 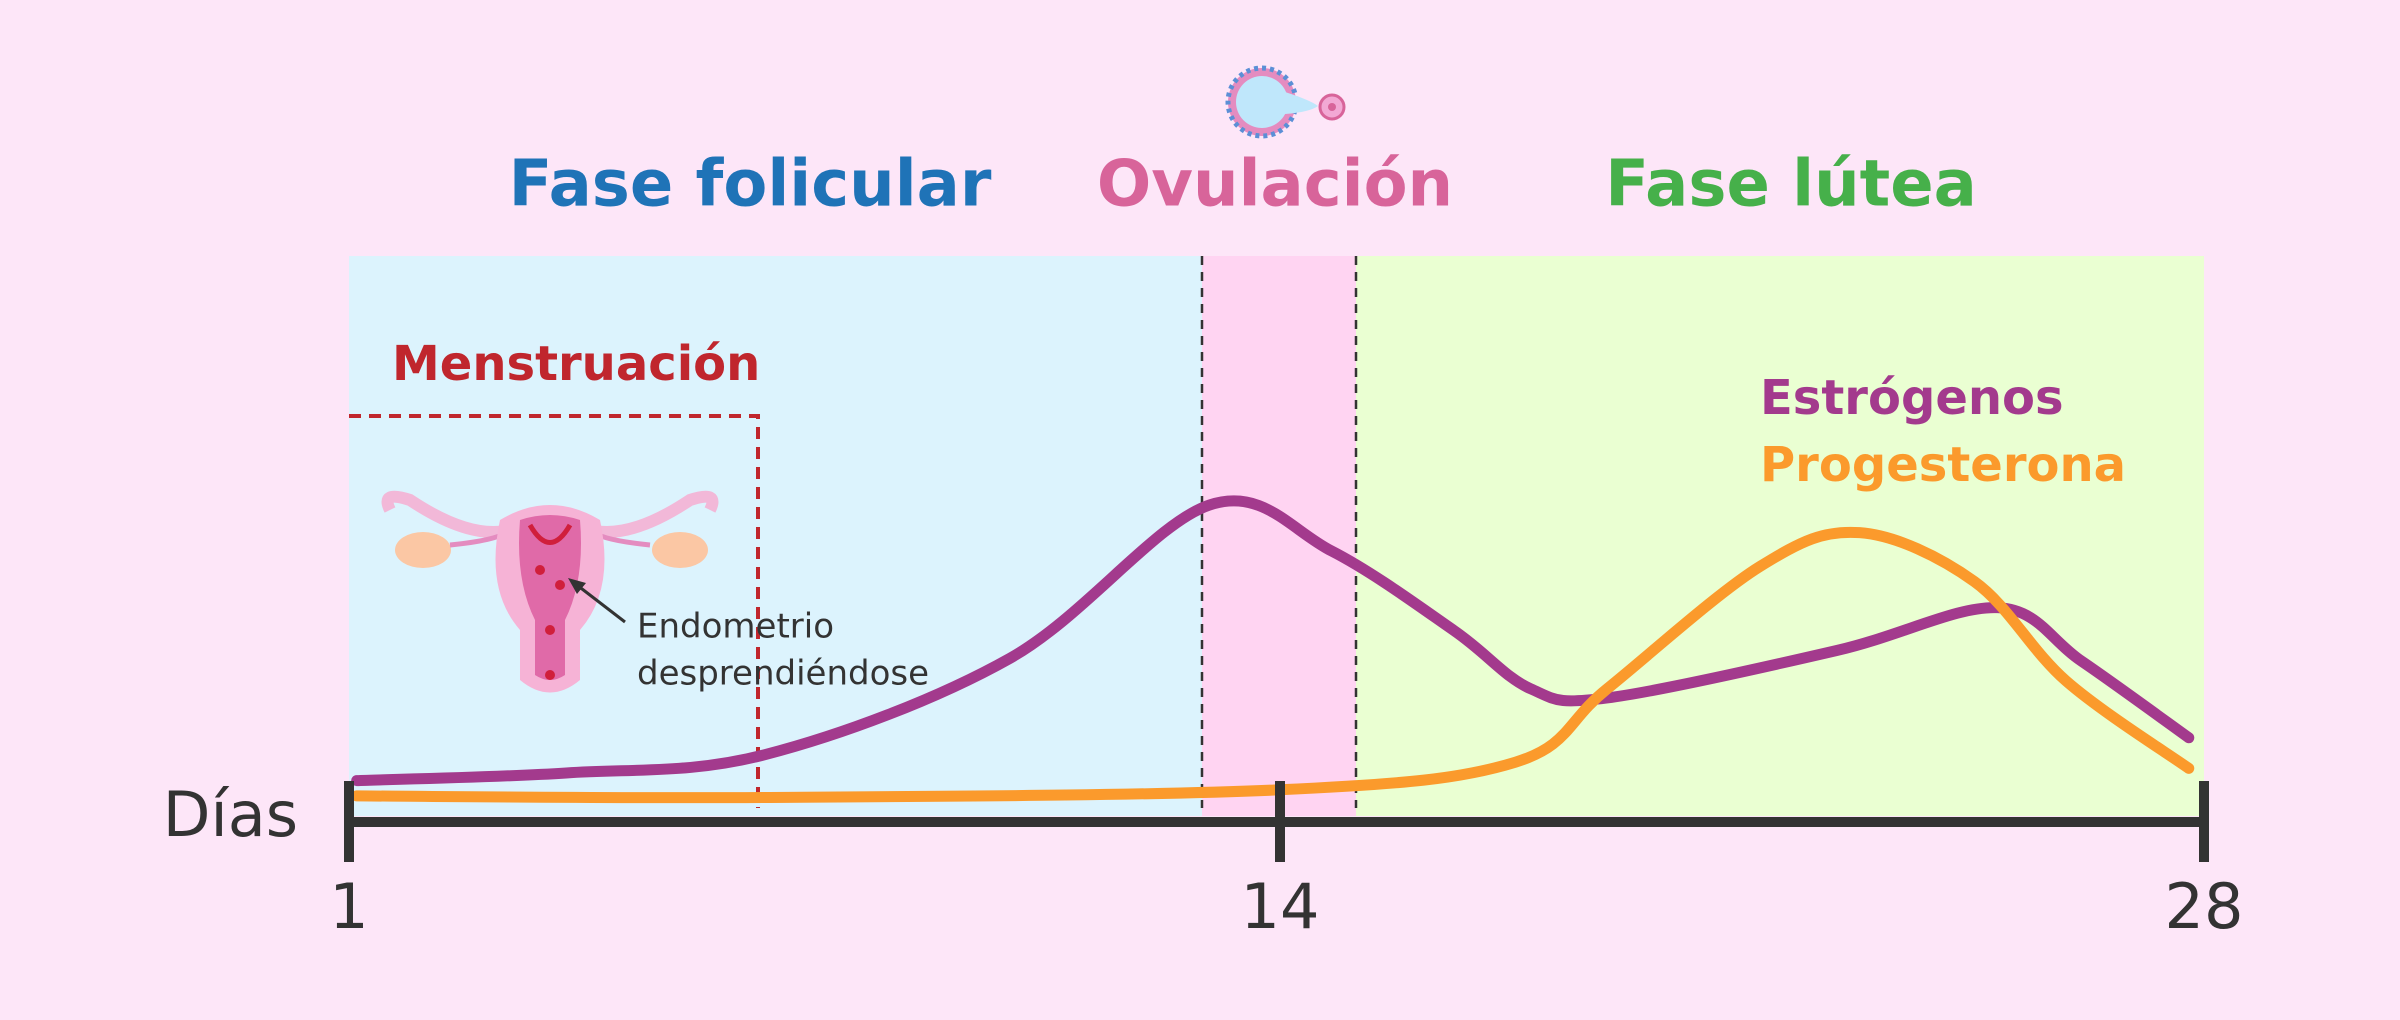 What do you see at coordinates (750, 185) in the screenshot?
I see `follicular-heading: Fase folicular` at bounding box center [750, 185].